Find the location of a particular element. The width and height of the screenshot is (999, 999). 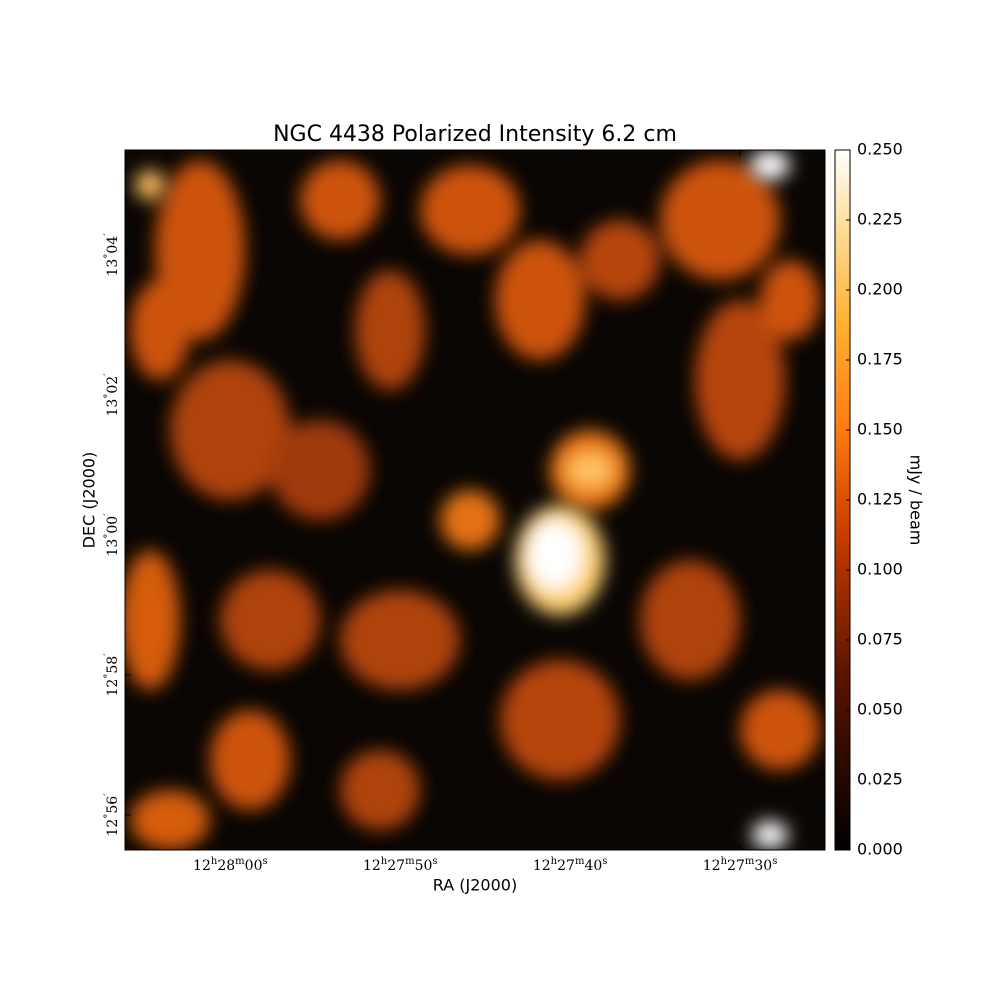

x-tick-label: 12h27m50s is located at coordinates (400, 865).